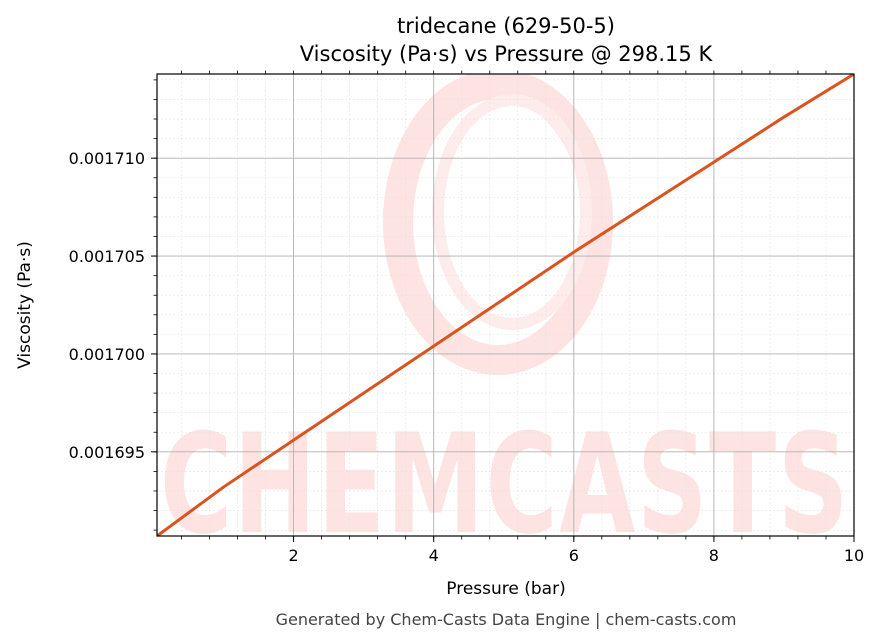  I want to click on x-tick-label: 8, so click(714, 555).